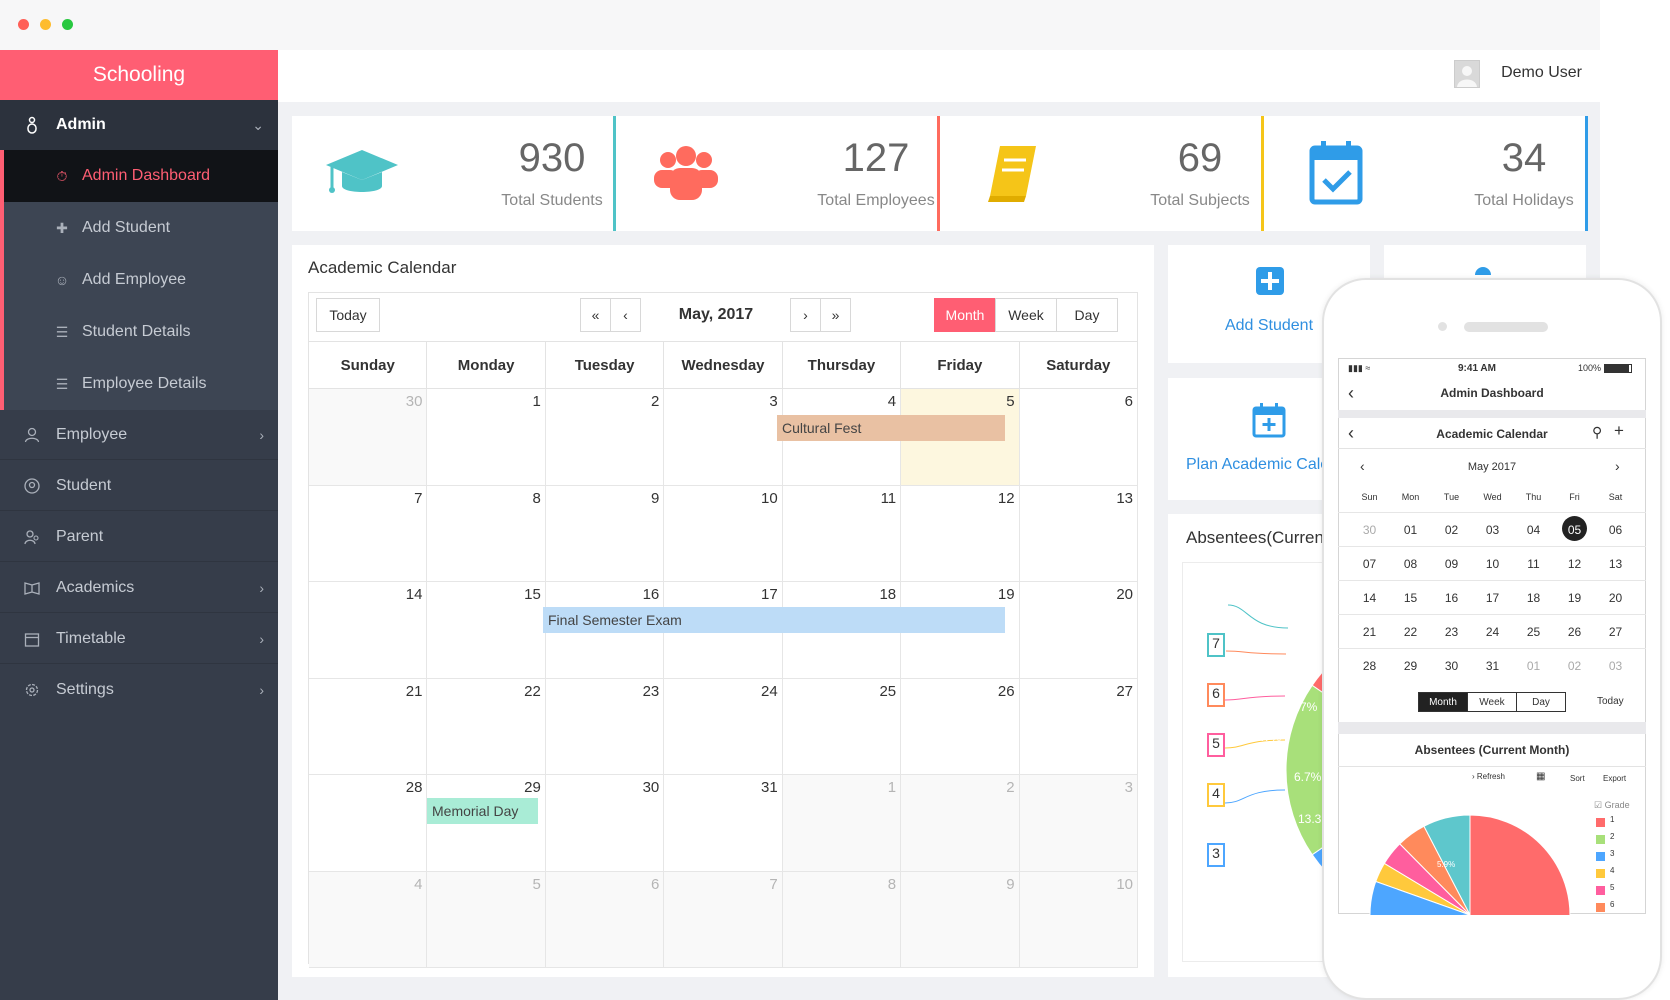 The height and width of the screenshot is (1000, 1670). I want to click on search-icon: ⚲, so click(1597, 432).